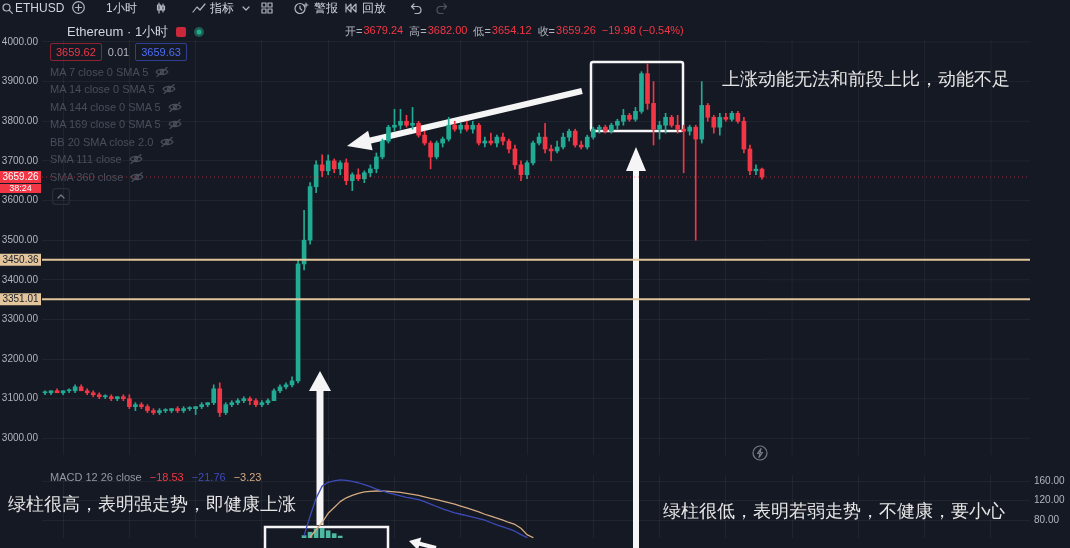 This screenshot has height=548, width=1070. Describe the element at coordinates (20, 200) in the screenshot. I see `y-tick-label: 3600.00` at that location.